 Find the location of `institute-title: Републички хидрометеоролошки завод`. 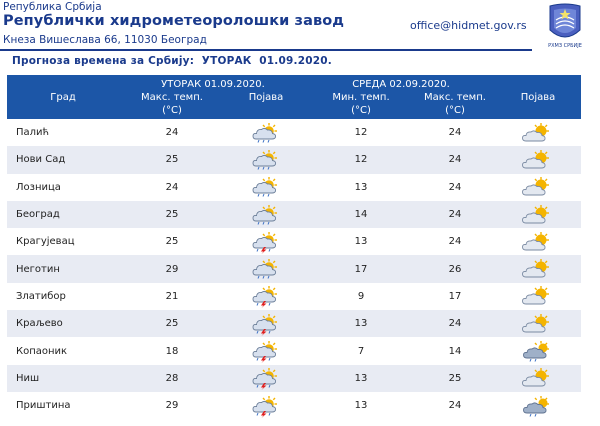

institute-title: Републички хидрометеоролошки завод is located at coordinates (174, 21).